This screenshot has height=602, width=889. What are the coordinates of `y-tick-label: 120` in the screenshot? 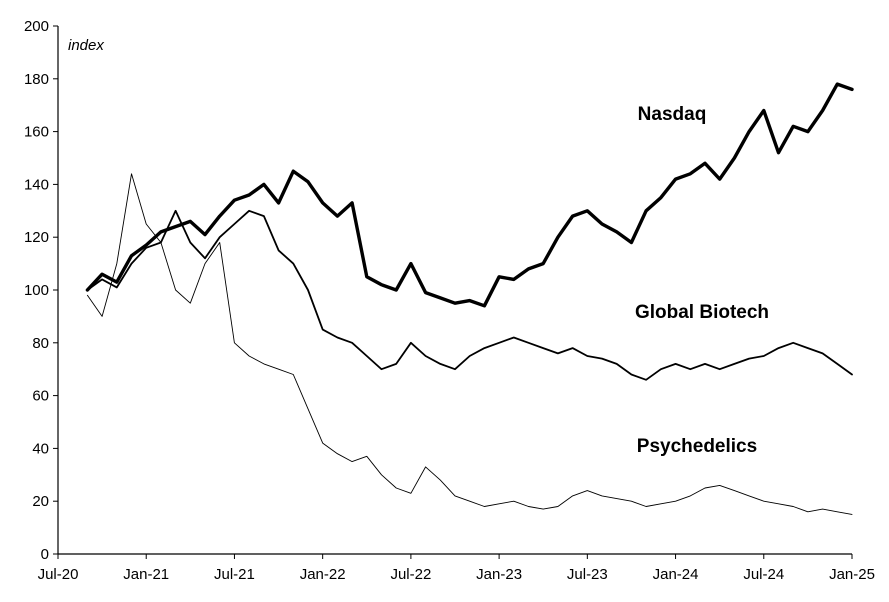 It's located at (36, 237).